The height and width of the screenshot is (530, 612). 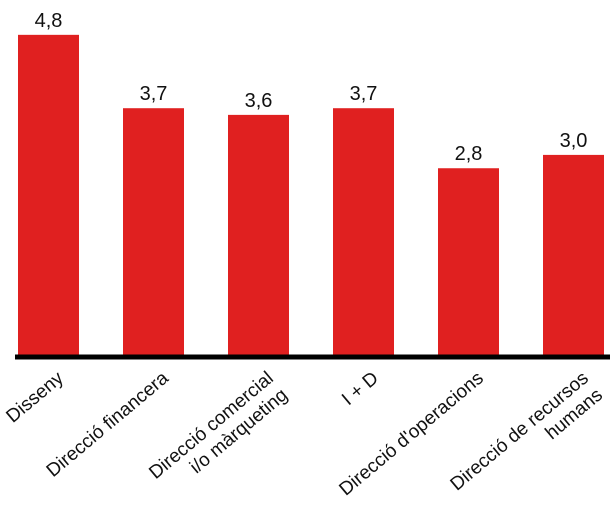 I want to click on bar-value-label: 3,0, so click(x=574, y=141).